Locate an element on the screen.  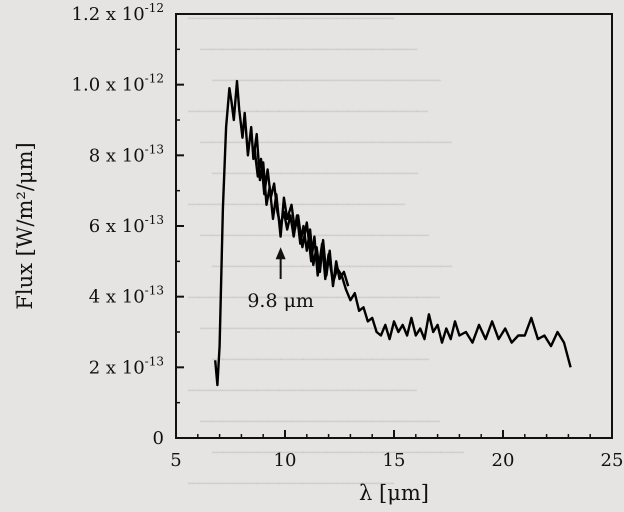
arrow-up-icon is located at coordinates (280, 253).